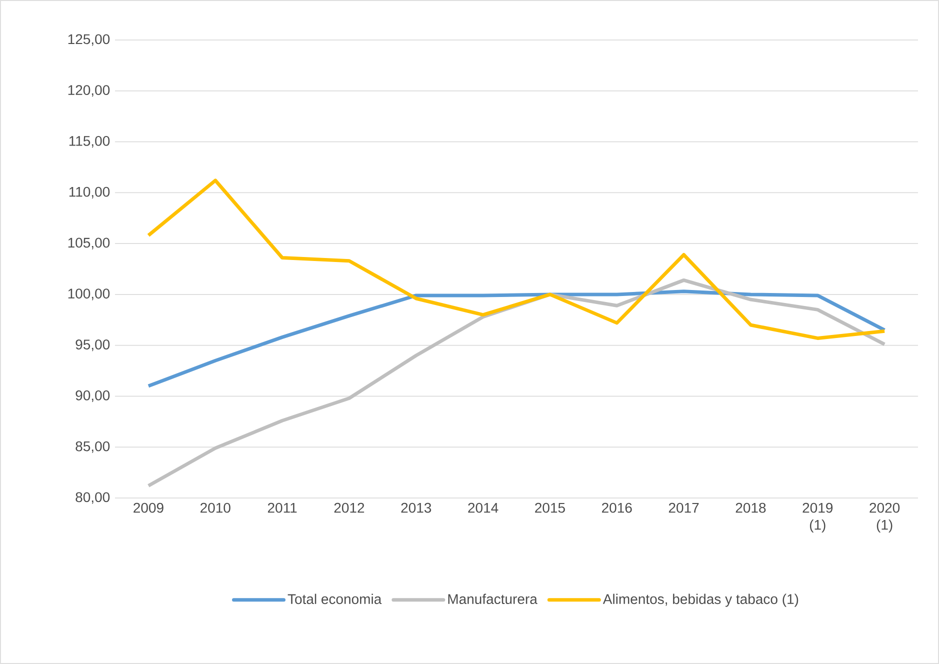 This screenshot has width=939, height=664. What do you see at coordinates (89, 40) in the screenshot?
I see `y-tick-label: 125,00` at bounding box center [89, 40].